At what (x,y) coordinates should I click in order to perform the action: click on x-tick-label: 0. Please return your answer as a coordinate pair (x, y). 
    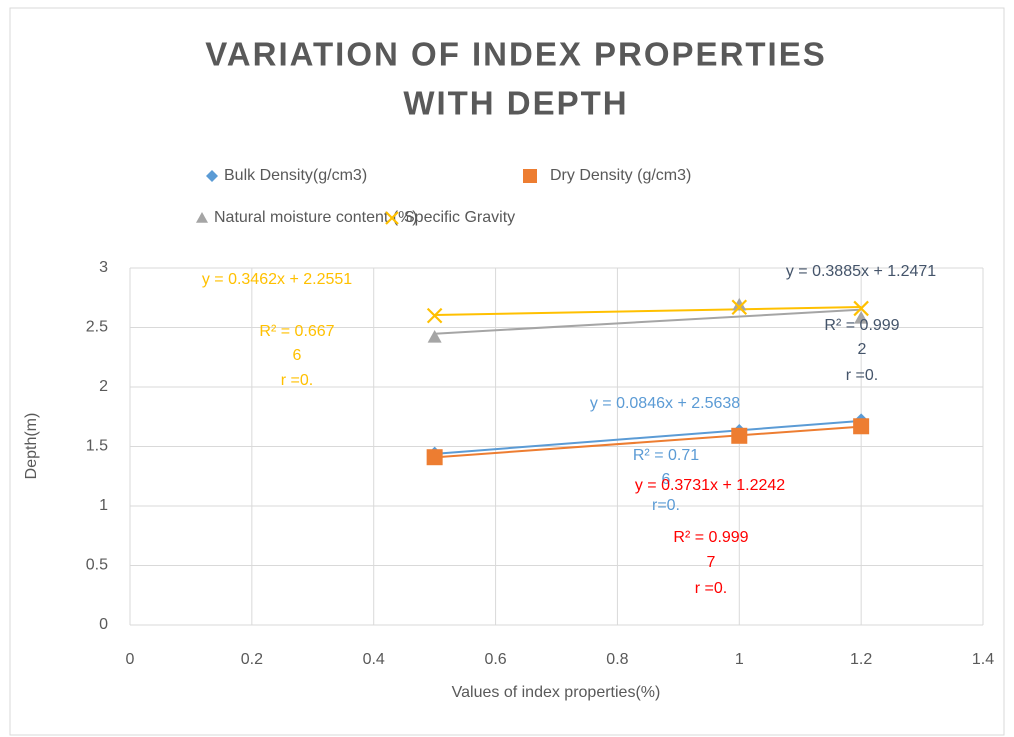
    Looking at the image, I should click on (130, 659).